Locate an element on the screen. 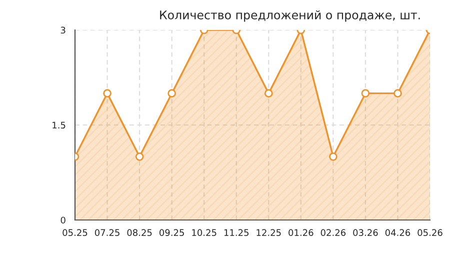 This screenshot has width=460, height=265. x-tick-label: 09.25 is located at coordinates (171, 232).